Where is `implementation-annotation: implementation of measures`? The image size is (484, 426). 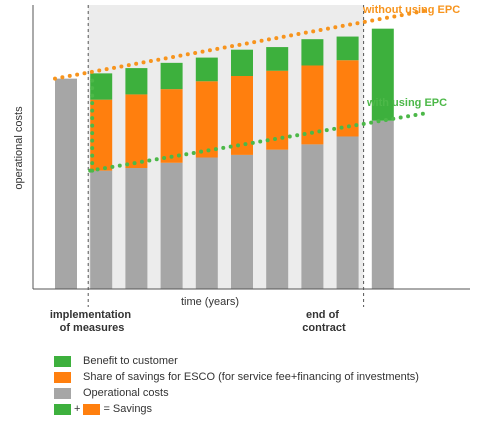 implementation-annotation: implementation of measures is located at coordinates (92, 321).